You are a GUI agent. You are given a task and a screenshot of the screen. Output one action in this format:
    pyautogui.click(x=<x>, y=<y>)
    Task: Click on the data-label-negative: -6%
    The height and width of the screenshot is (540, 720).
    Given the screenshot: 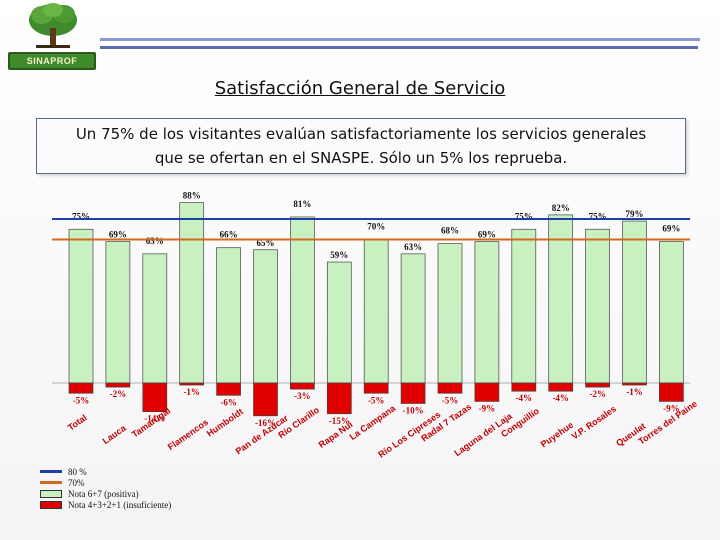 What is the action you would take?
    pyautogui.click(x=228, y=402)
    